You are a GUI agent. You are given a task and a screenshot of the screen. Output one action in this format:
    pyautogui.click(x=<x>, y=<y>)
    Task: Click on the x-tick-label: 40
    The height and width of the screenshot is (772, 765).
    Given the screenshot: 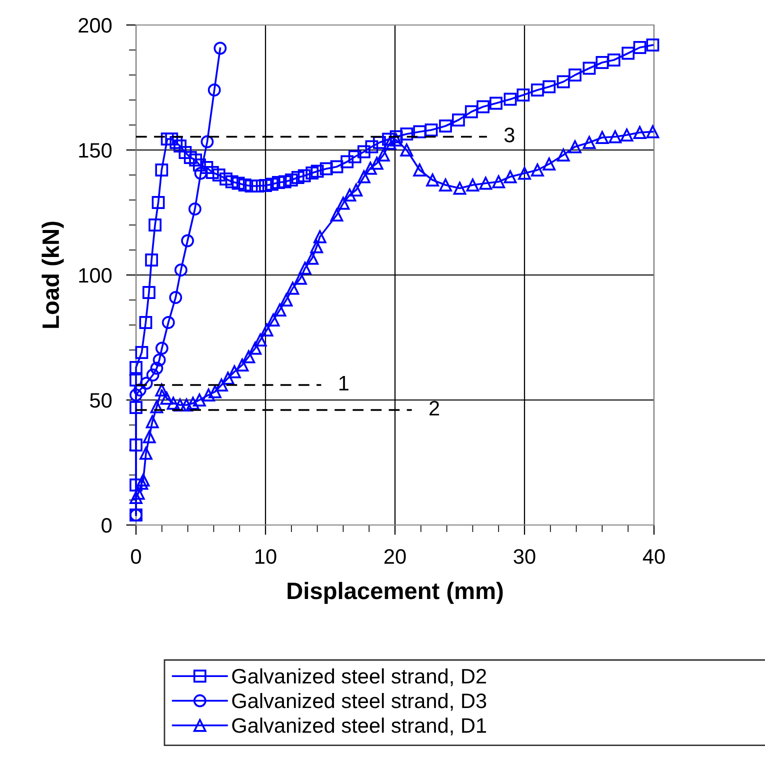 What is the action you would take?
    pyautogui.click(x=653, y=556)
    